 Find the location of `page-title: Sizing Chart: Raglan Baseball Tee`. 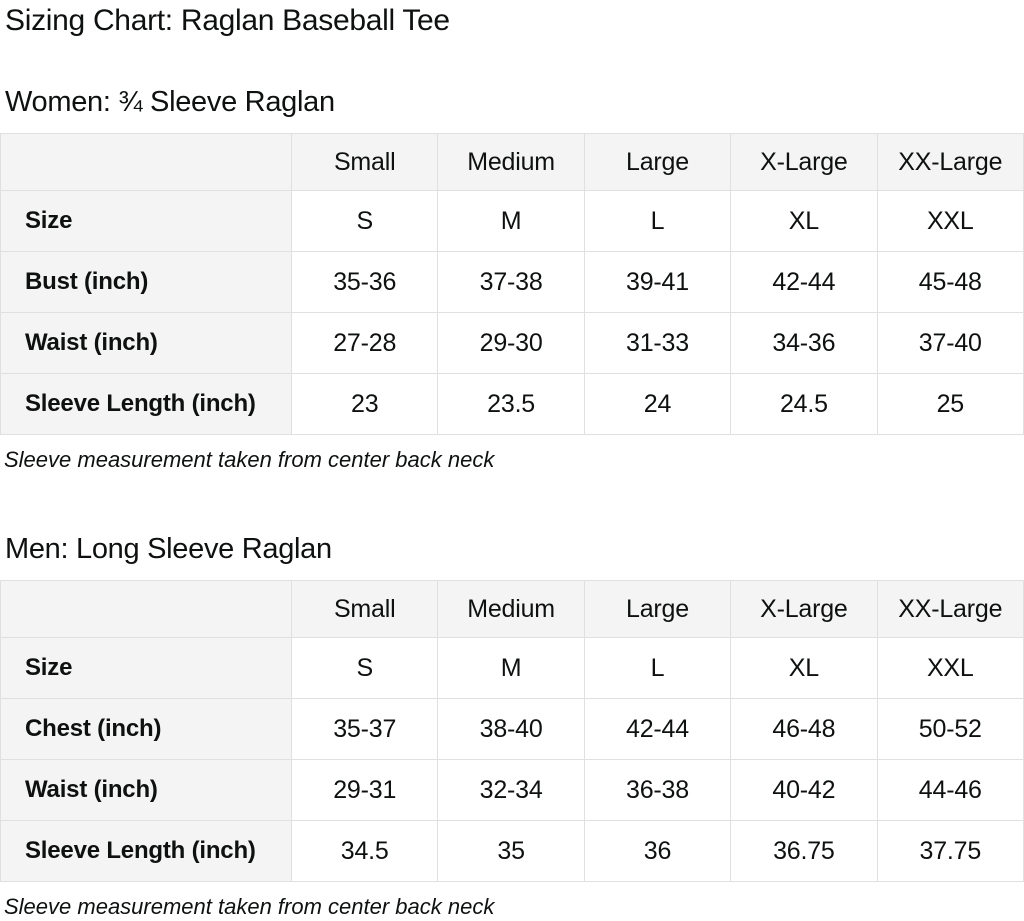

page-title: Sizing Chart: Raglan Baseball Tee is located at coordinates (227, 20).